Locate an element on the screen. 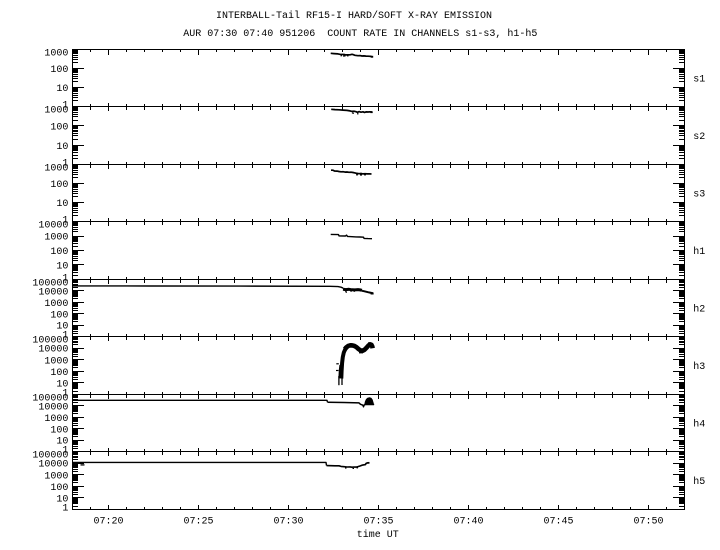  svg-text: h3 is located at coordinates (699, 367).